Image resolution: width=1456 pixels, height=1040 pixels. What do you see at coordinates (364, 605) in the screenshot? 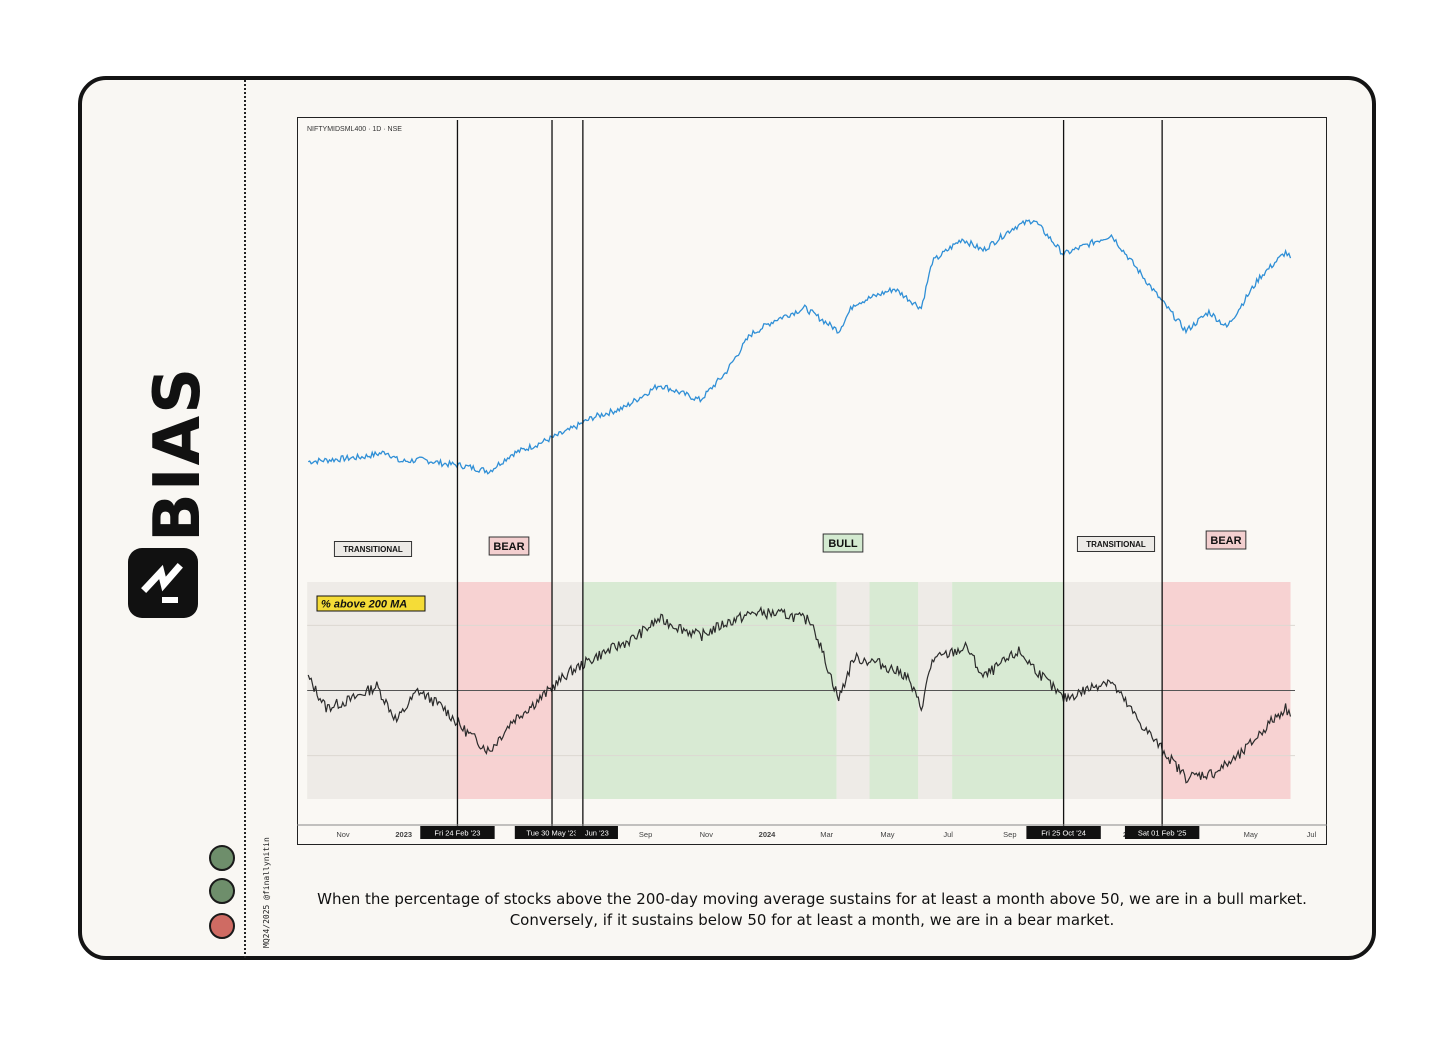
I see `indicator-label: % above 200 MA` at bounding box center [364, 605].